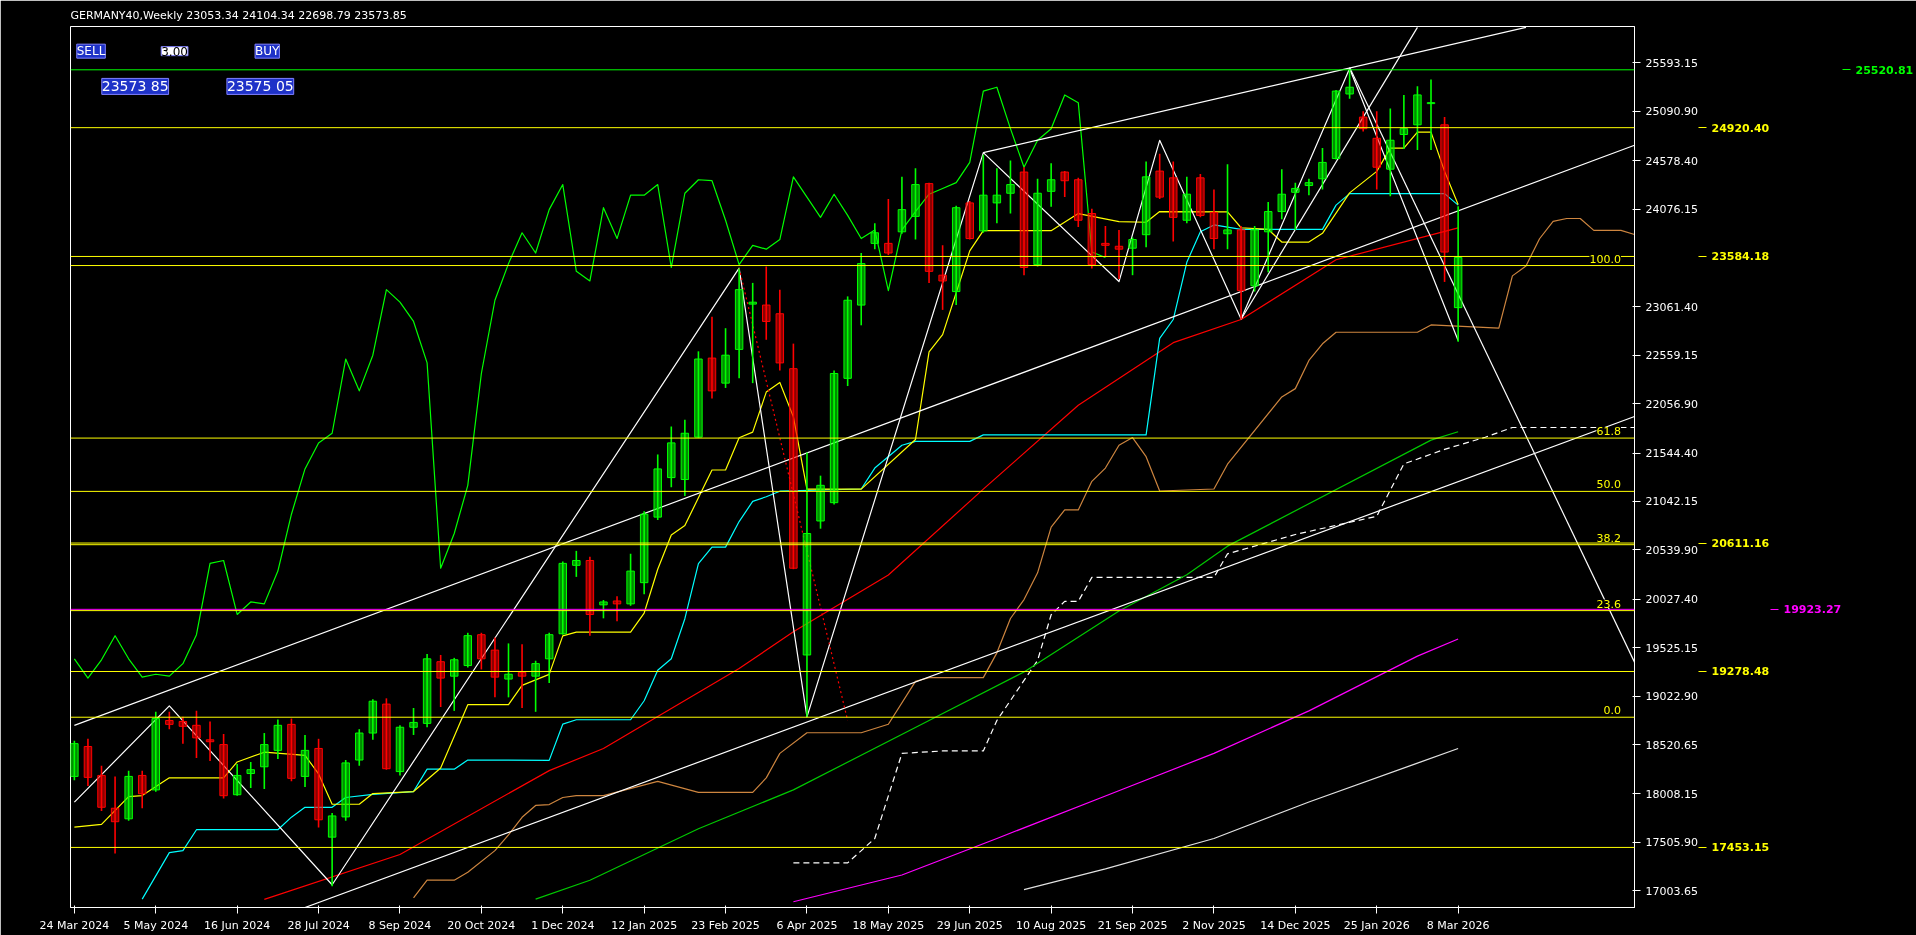 The height and width of the screenshot is (935, 1916). What do you see at coordinates (1740, 128) in the screenshot?
I see `ref-line-label: 24920.40` at bounding box center [1740, 128].